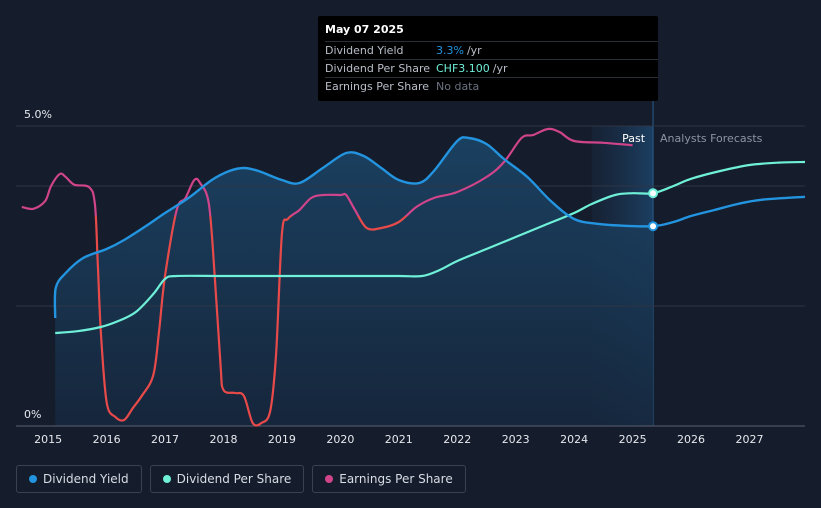  I want to click on yield-marker, so click(653, 226).